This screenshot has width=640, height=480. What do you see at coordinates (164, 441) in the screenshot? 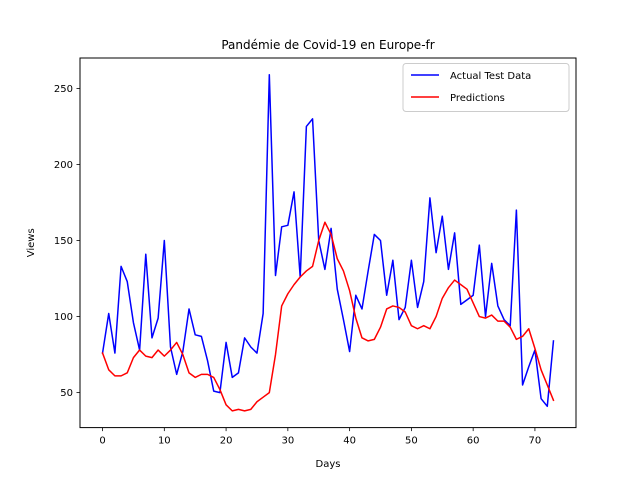
I see `x-tick-label: 10` at bounding box center [164, 441].